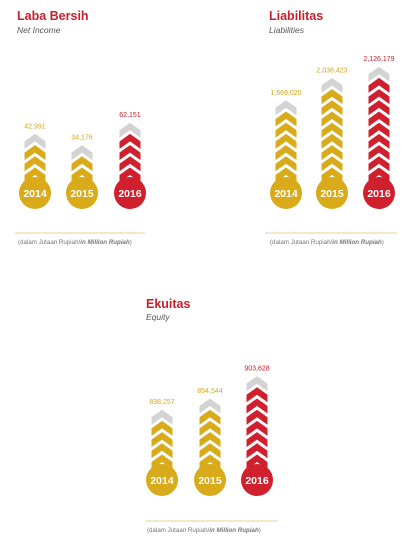  I want to click on value-label-2014: 1,669,020, so click(285, 93).